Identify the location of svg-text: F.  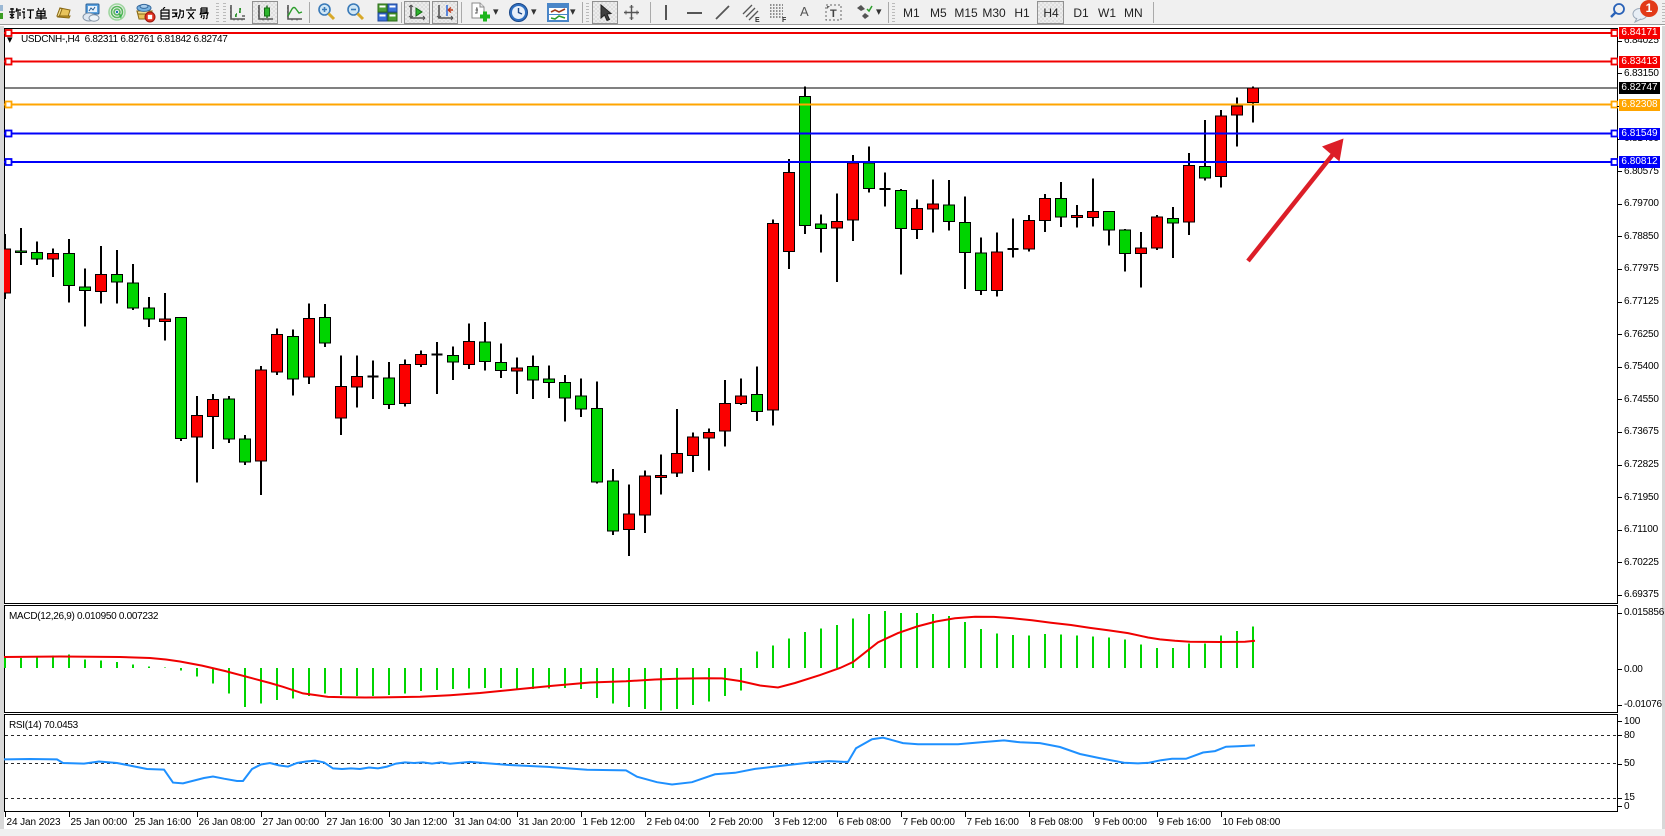
(784, 20).